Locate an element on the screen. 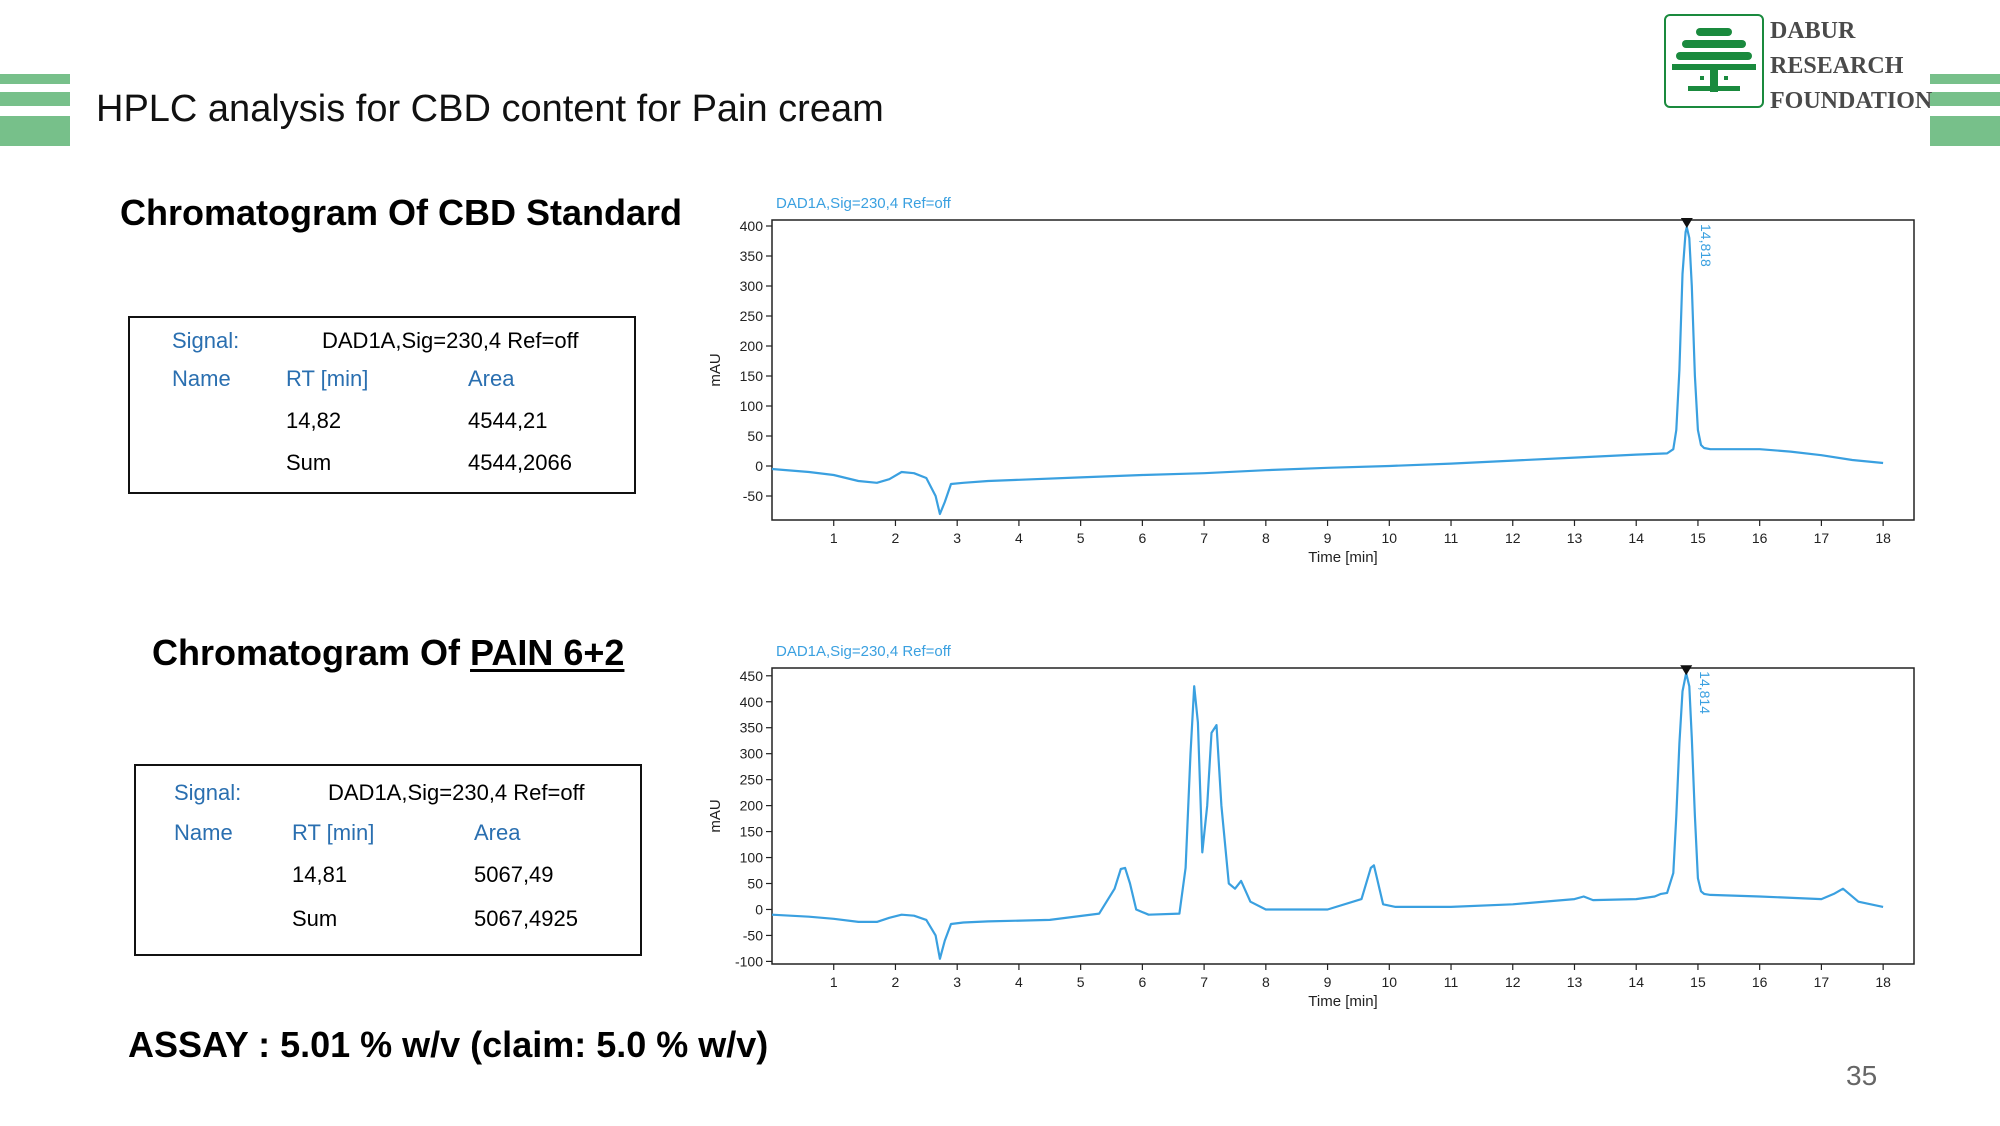 Image resolution: width=2000 pixels, height=1126 pixels. logo-text: DABUR RESEARCH FOUNDATION is located at coordinates (1851, 66).